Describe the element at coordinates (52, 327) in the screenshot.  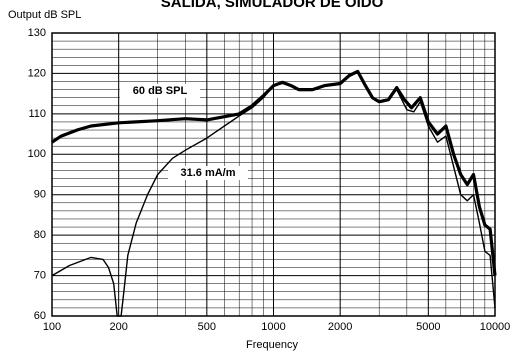
I see `x-tick-label: 100` at that location.